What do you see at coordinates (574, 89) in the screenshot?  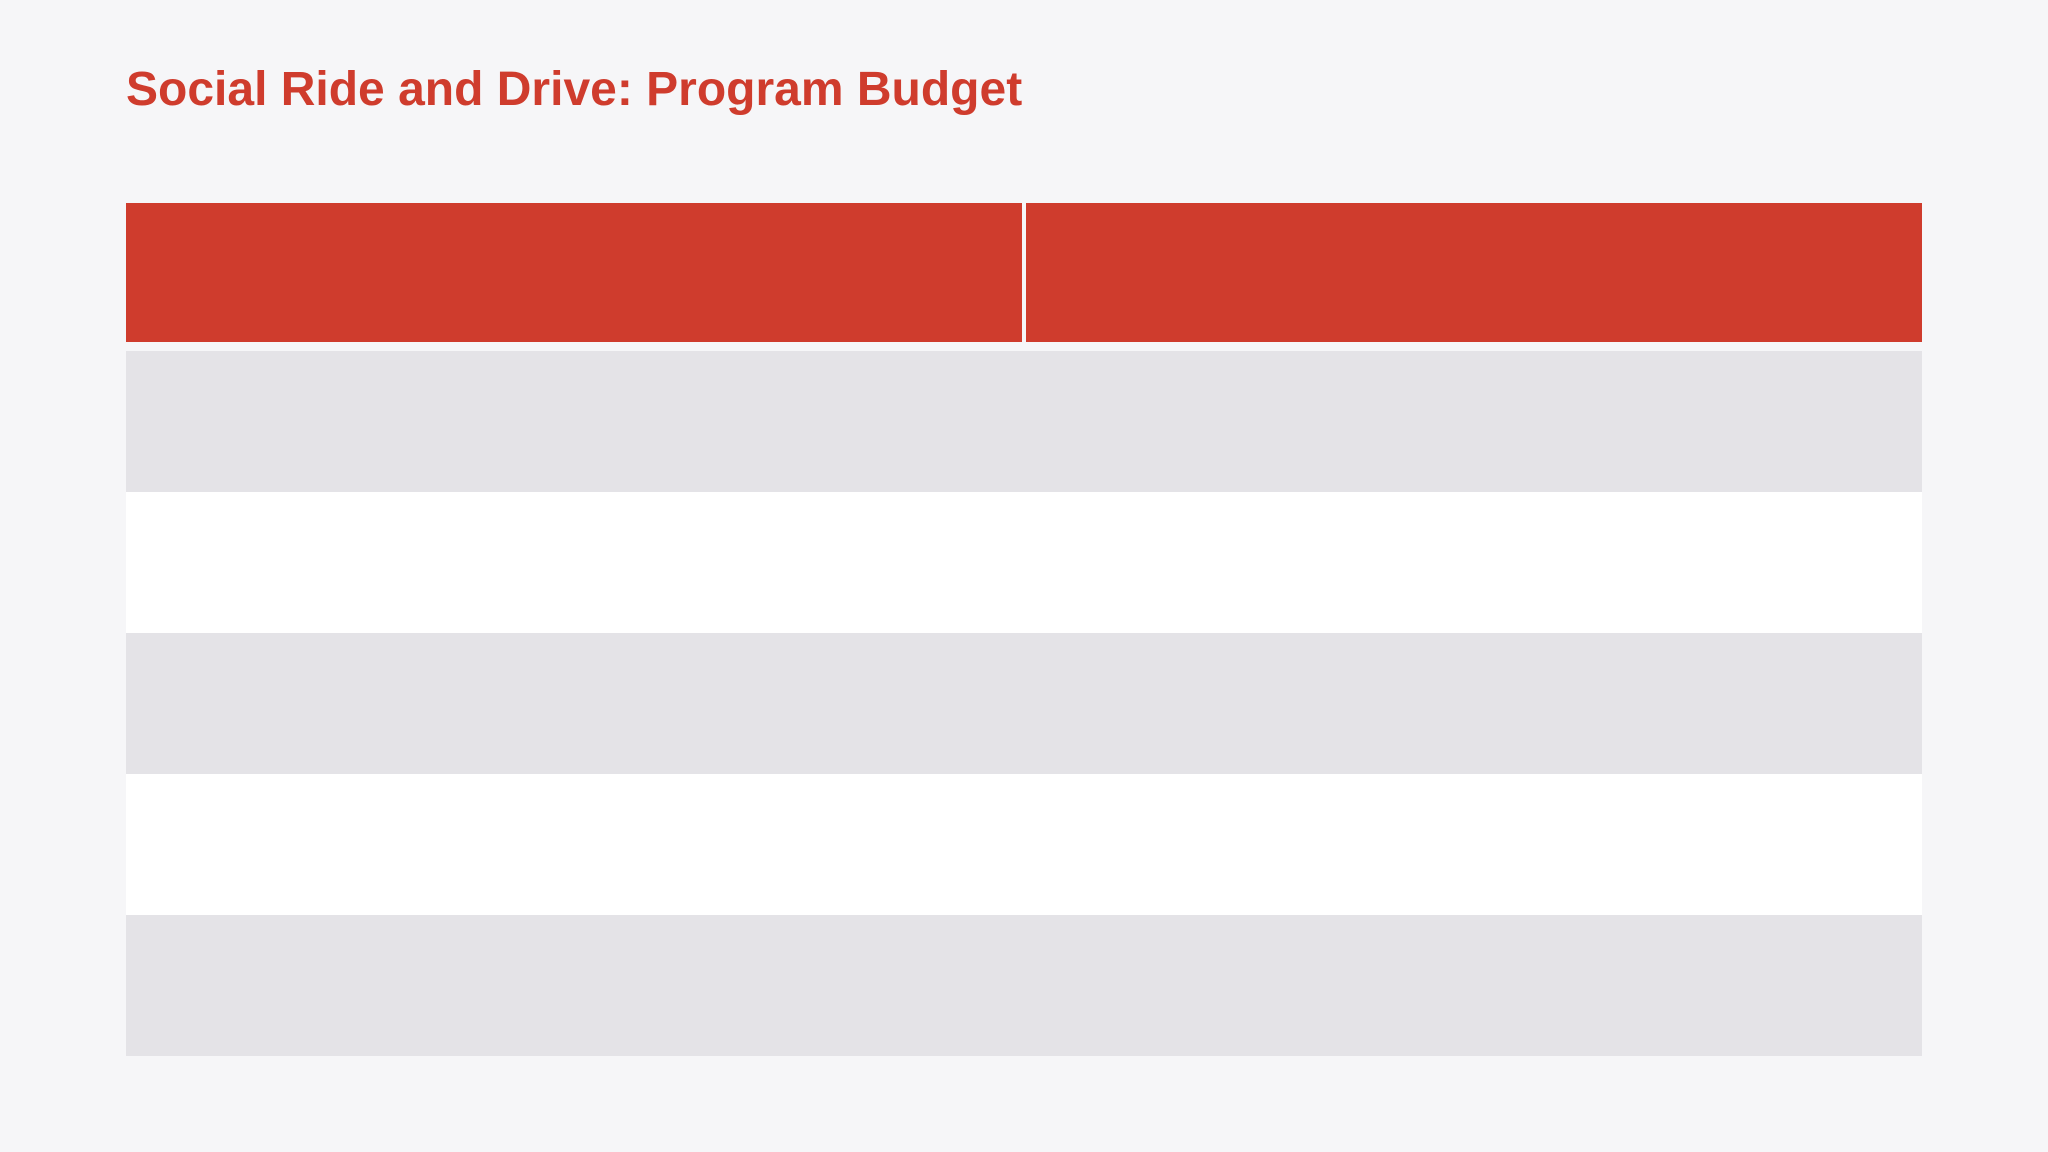 I see `page-title: Social Ride and Drive: Program Budget` at bounding box center [574, 89].